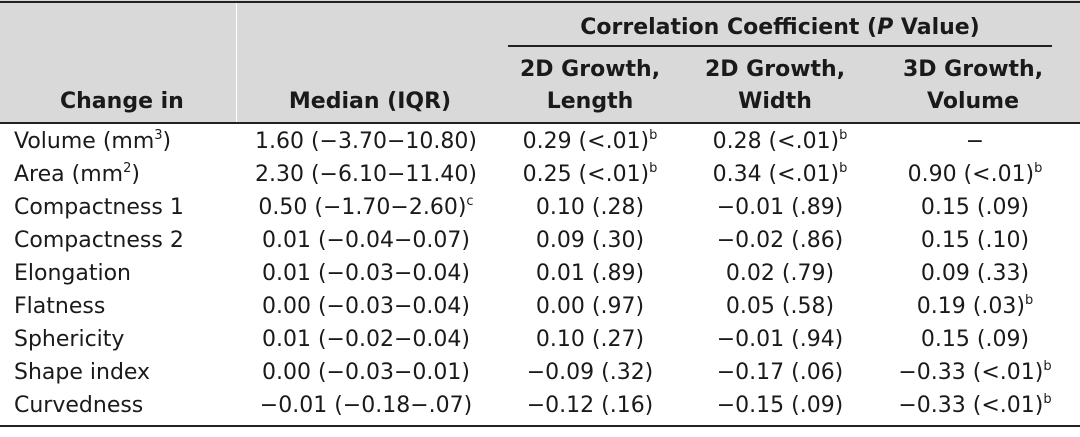 Image resolution: width=1080 pixels, height=437 pixels. What do you see at coordinates (366, 273) in the screenshot?
I see `median-cell: 0.01 (−0.03−0.04)` at bounding box center [366, 273].